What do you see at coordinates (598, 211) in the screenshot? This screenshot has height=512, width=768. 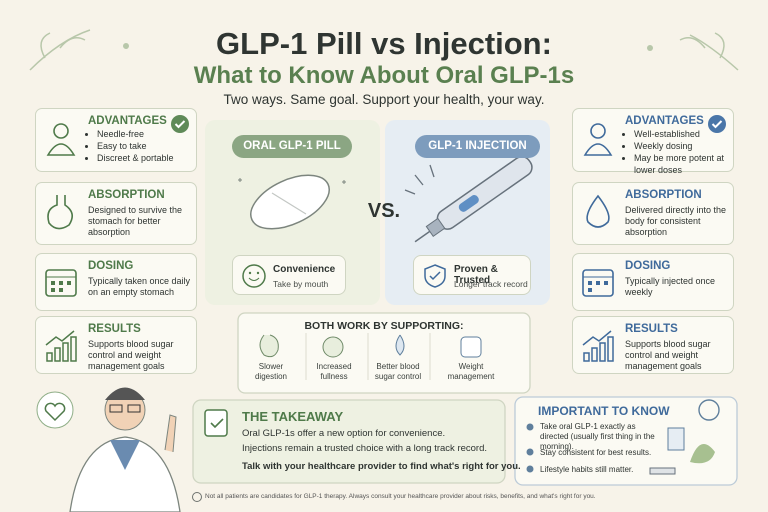 I see `drop-icon` at bounding box center [598, 211].